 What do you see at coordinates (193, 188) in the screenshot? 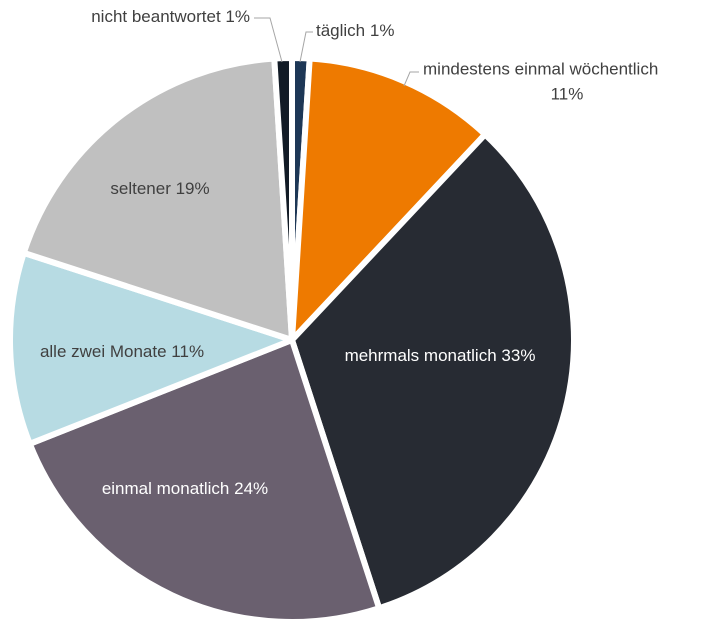
I see `value-label: 19%` at bounding box center [193, 188].